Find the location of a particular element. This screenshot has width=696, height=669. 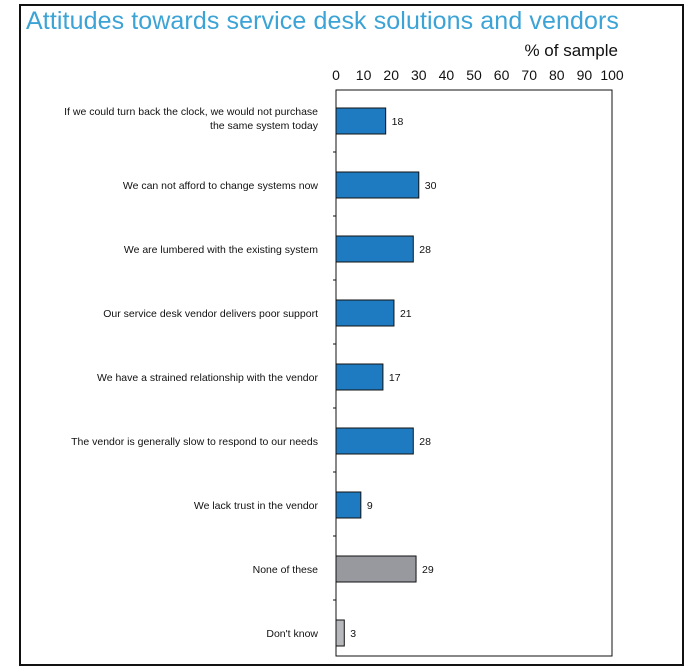

x-tick-label: 20 is located at coordinates (391, 75).